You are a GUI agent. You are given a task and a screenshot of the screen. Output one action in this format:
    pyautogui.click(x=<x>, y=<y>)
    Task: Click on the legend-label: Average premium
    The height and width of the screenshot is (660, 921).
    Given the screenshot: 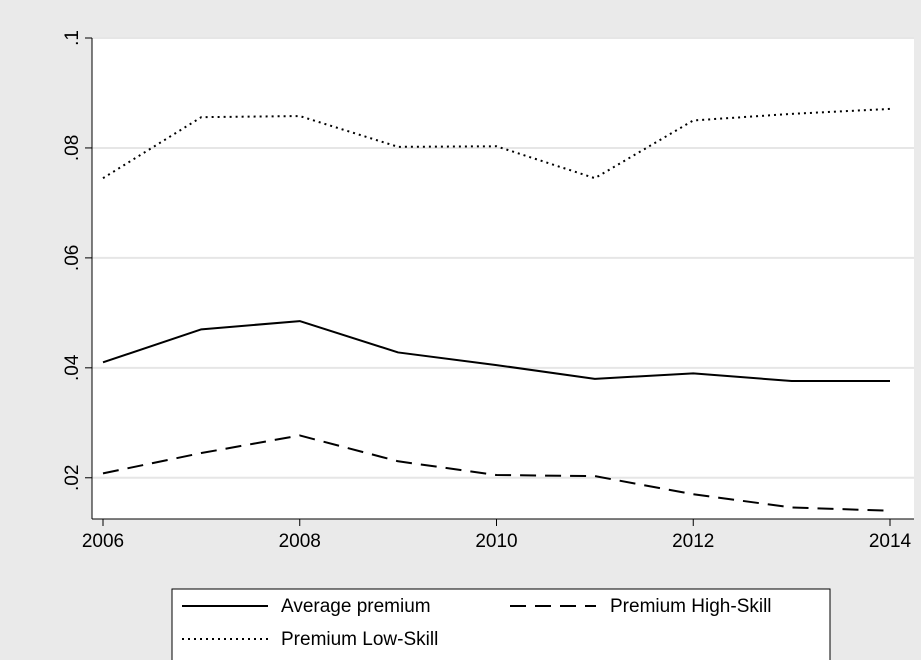 What is the action you would take?
    pyautogui.click(x=356, y=606)
    